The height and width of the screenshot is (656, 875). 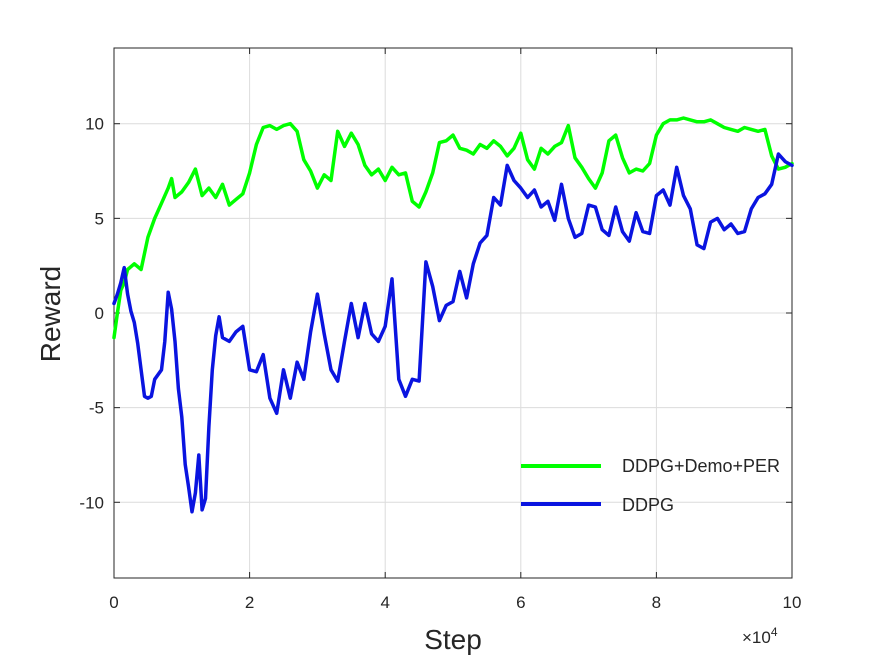 What do you see at coordinates (520, 602) in the screenshot?
I see `x-tick-label: 6` at bounding box center [520, 602].